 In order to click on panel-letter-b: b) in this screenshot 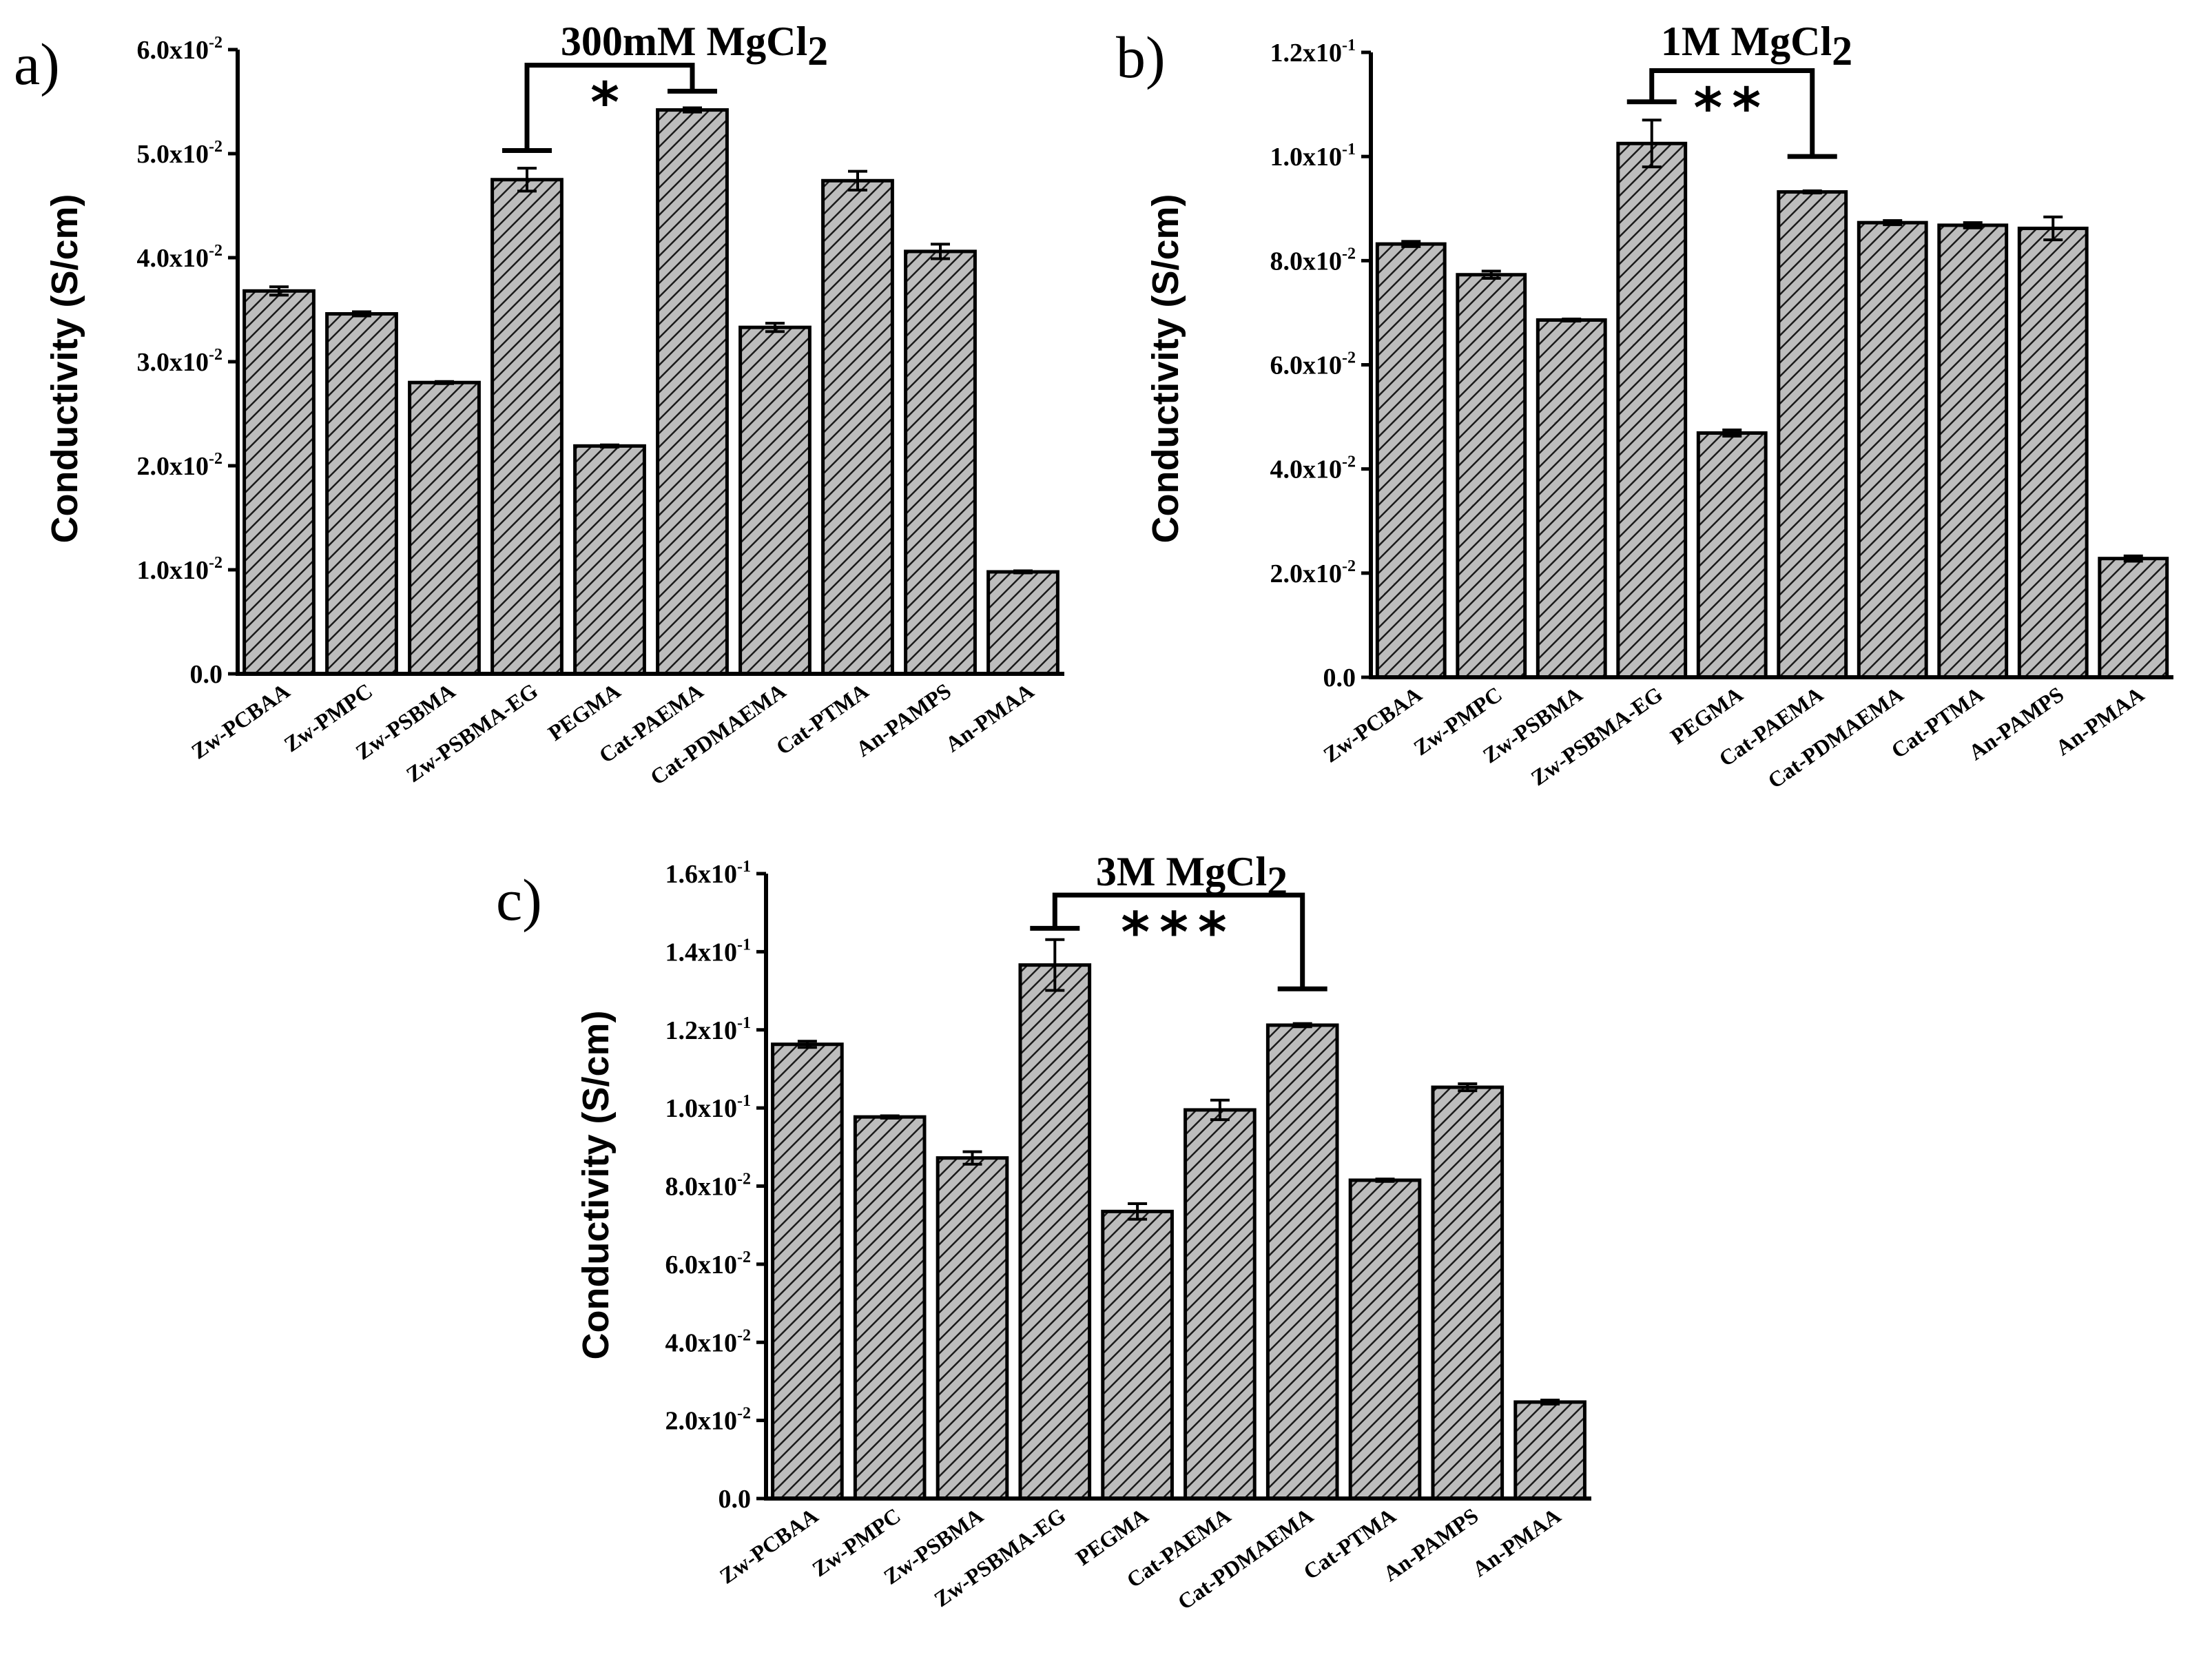, I will do `click(1141, 57)`.